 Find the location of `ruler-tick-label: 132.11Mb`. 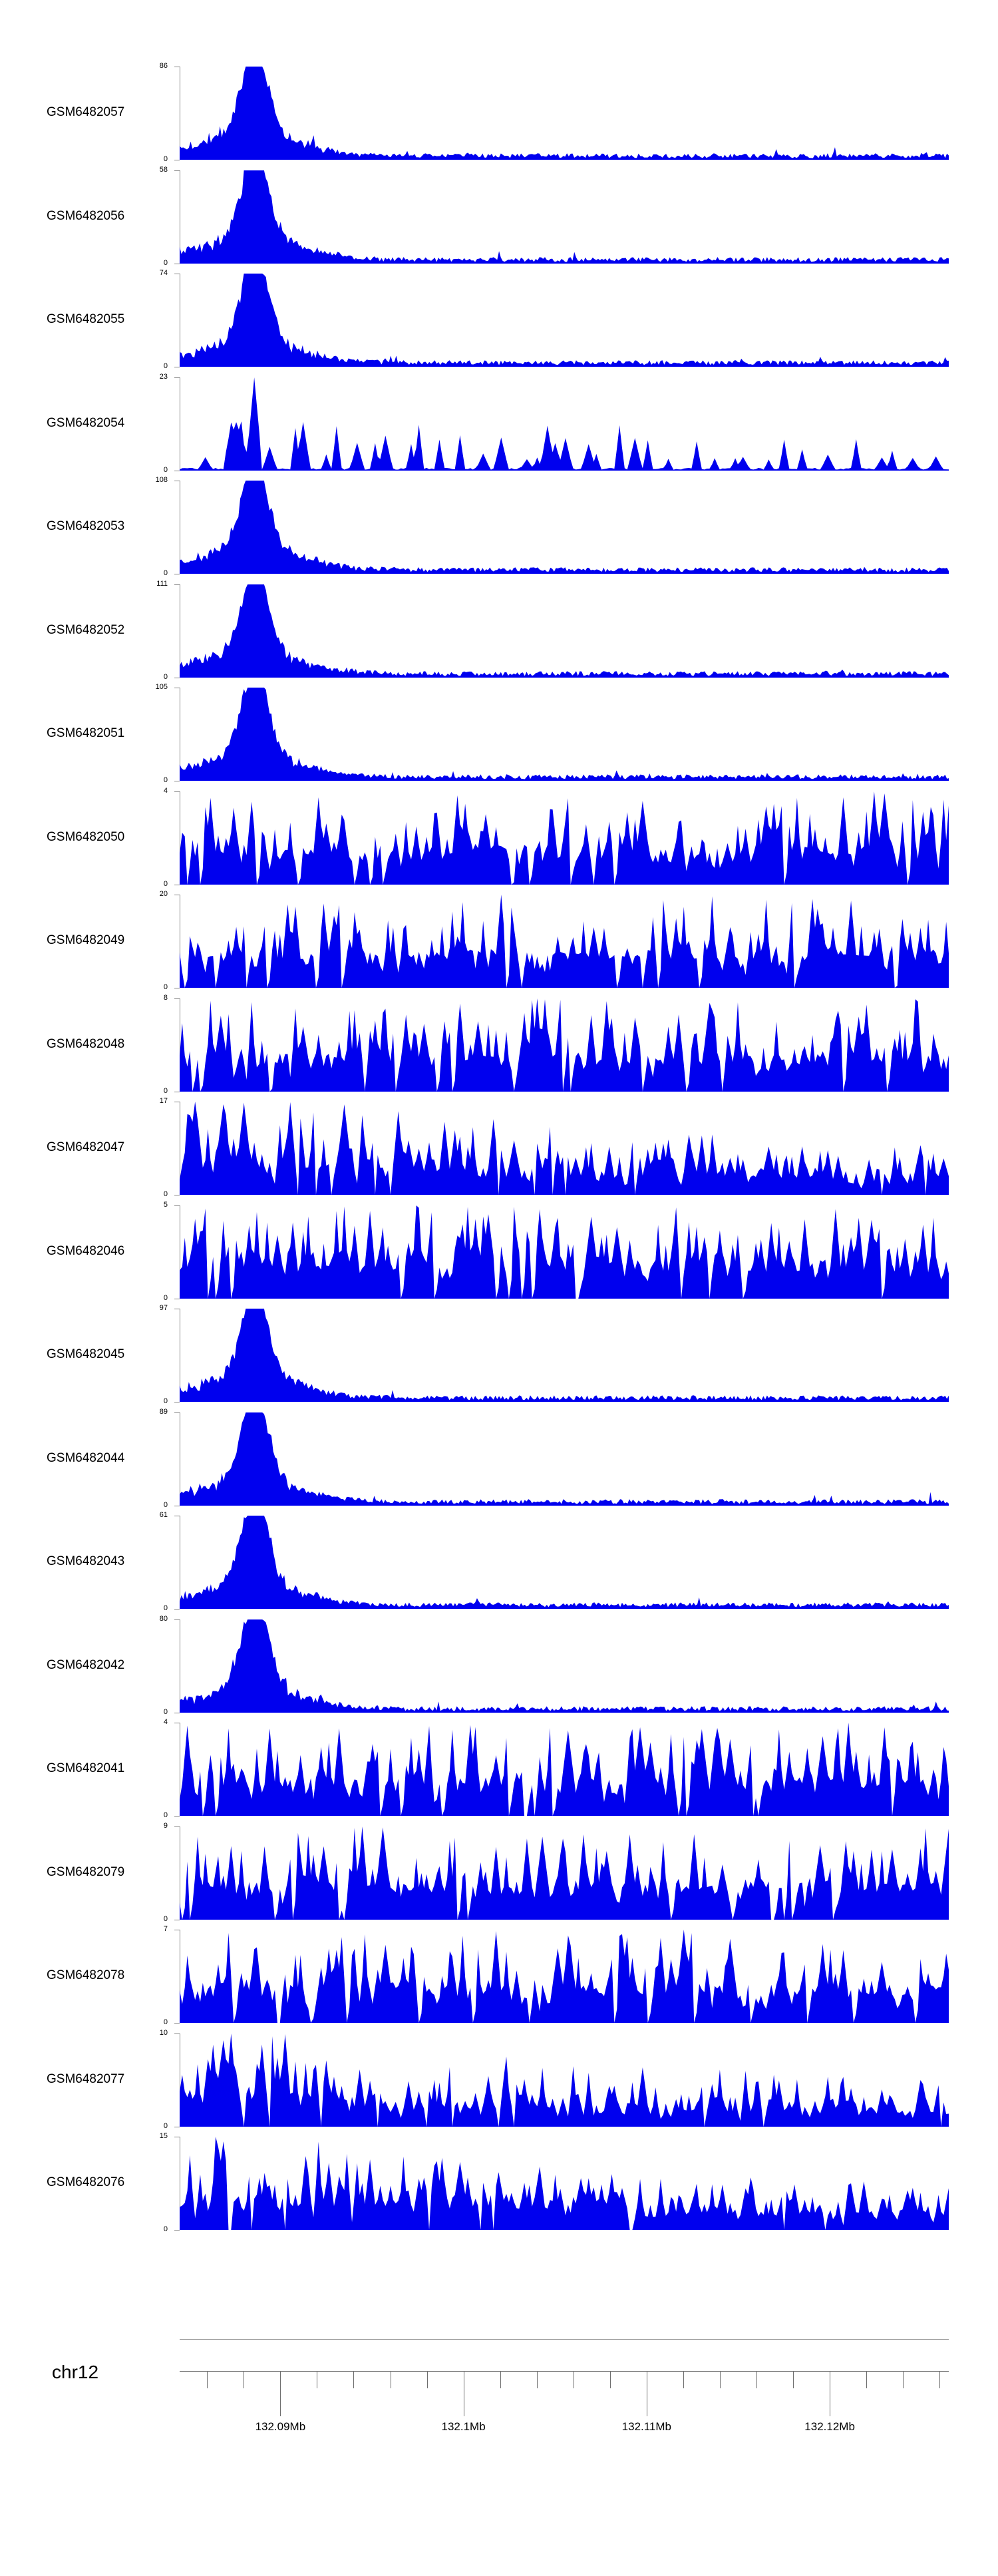

ruler-tick-label: 132.11Mb is located at coordinates (646, 2426).